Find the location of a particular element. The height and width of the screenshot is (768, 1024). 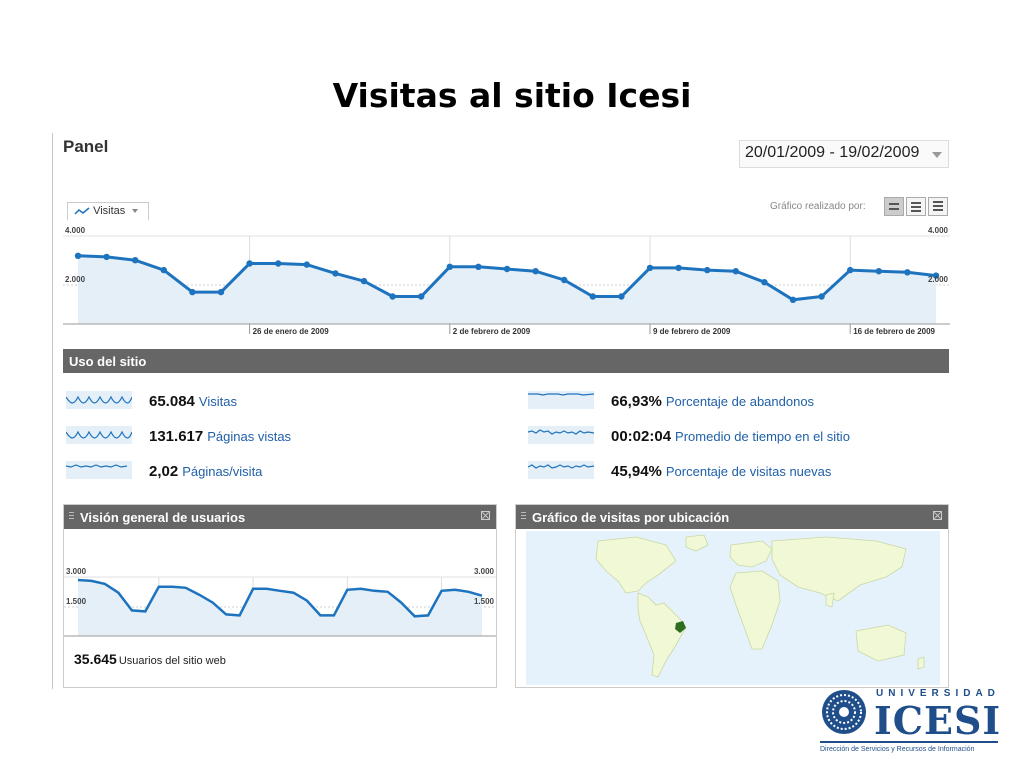

users-trend-chart: 3.000 3.000 1.500 1.500 is located at coordinates (280, 602).